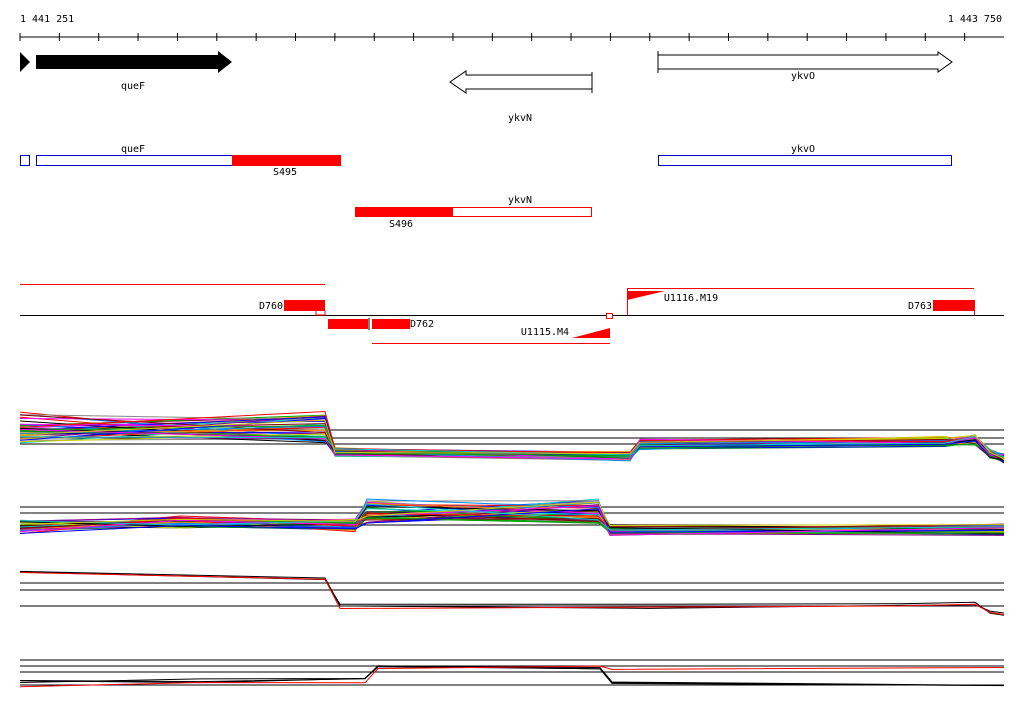 The image size is (1024, 714). I want to click on gene-label: queF, so click(133, 86).